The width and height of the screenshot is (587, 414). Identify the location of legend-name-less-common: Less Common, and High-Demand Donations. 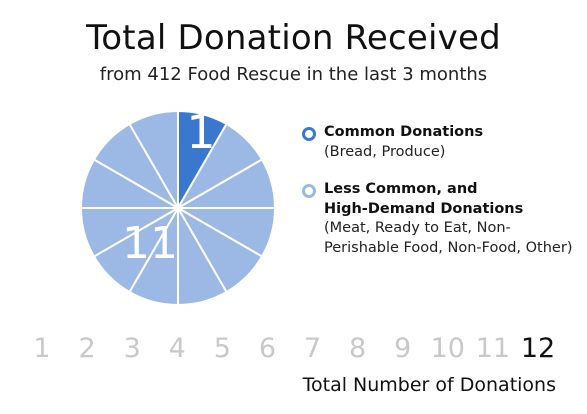
(424, 199).